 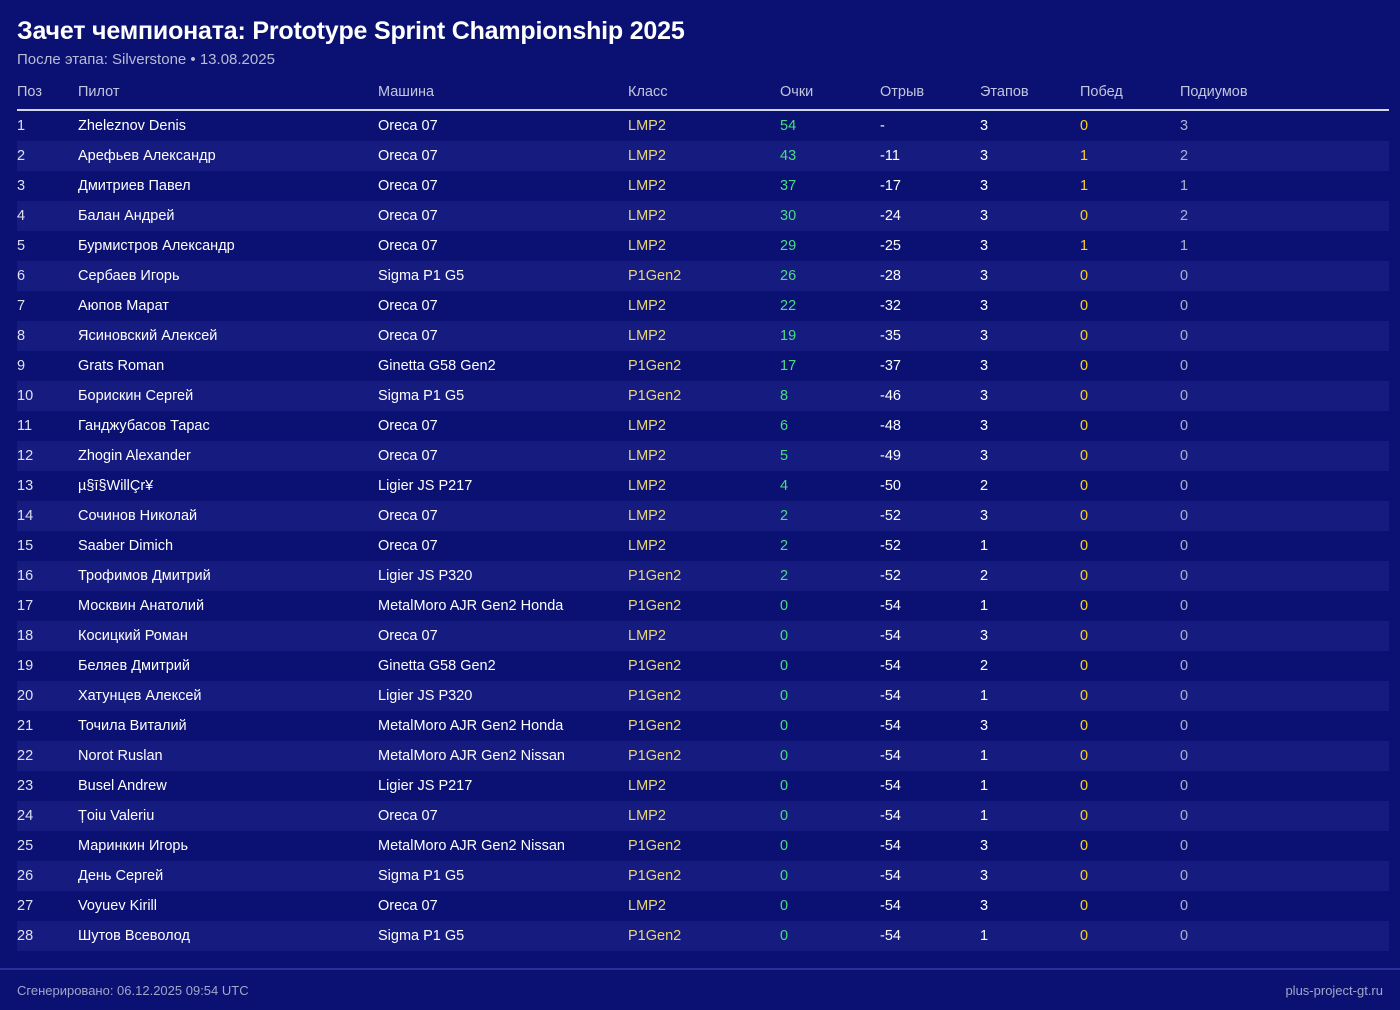 What do you see at coordinates (703, 156) in the screenshot?
I see `table-row: 2 Арефьев Александр Oreca 07 LMP2 43 -11 3 1 2` at bounding box center [703, 156].